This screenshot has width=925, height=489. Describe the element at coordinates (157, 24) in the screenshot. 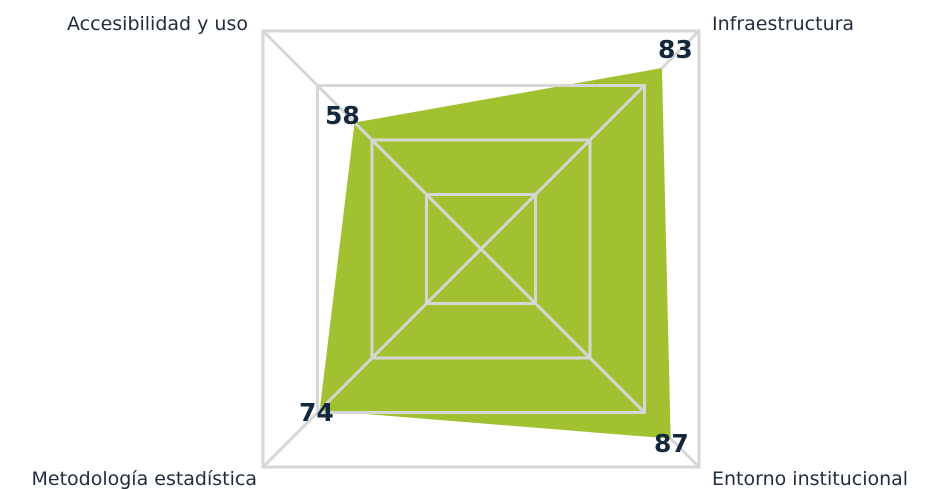

I see `axis-label-accesibilidad: Accesibilidad y uso` at that location.